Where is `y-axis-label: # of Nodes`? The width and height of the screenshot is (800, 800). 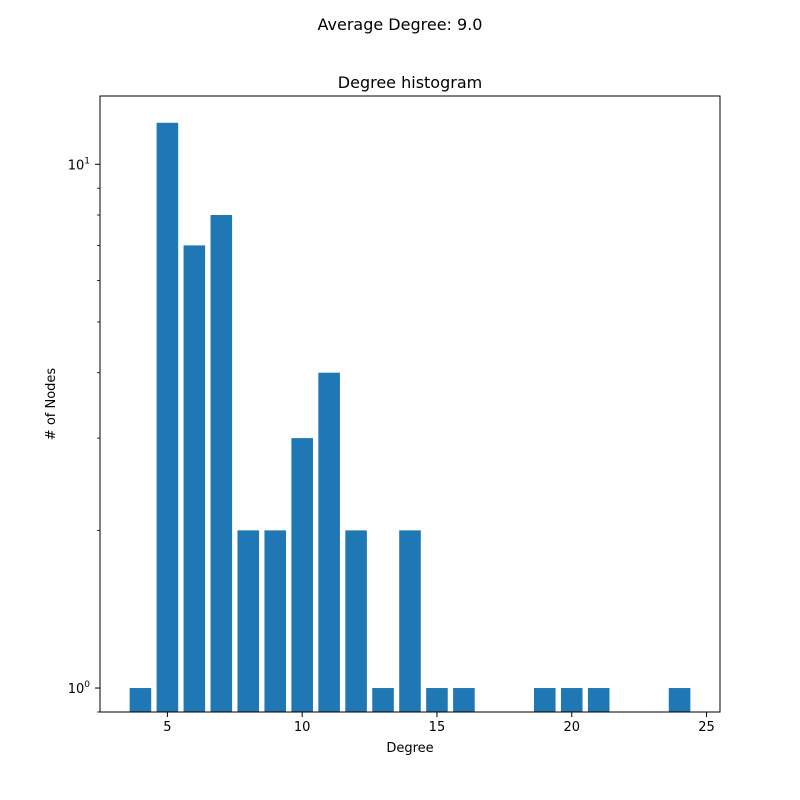 y-axis-label: # of Nodes is located at coordinates (51, 404).